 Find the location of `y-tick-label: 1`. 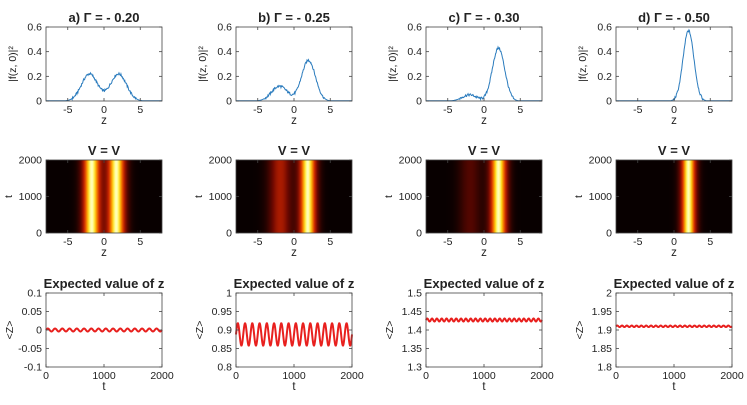

y-tick-label: 1 is located at coordinates (229, 294).